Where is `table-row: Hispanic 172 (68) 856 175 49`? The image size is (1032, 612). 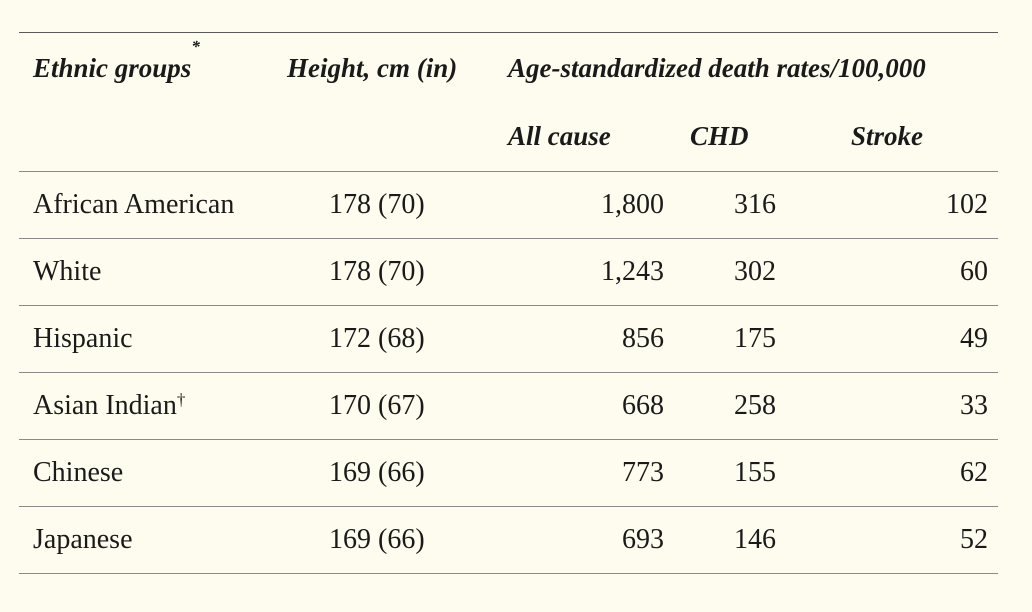
table-row: Hispanic 172 (68) 856 175 49 is located at coordinates (508, 339).